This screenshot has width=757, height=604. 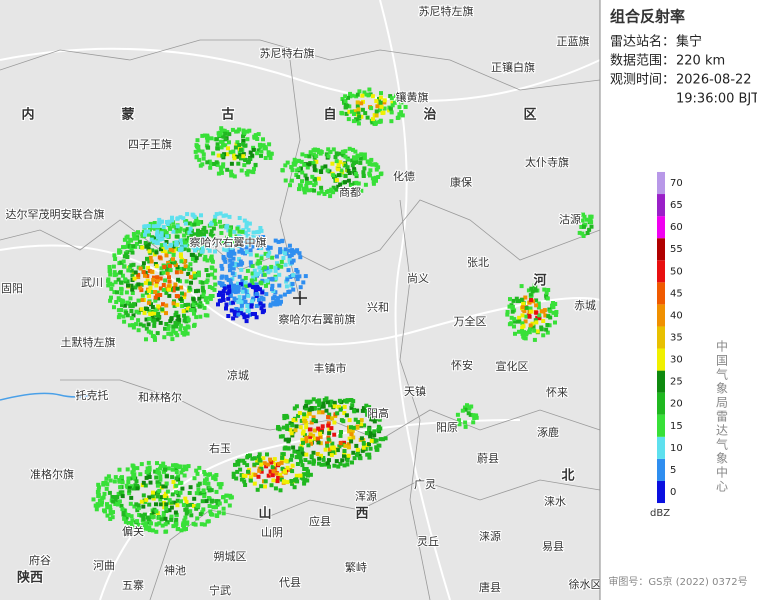 What do you see at coordinates (557, 392) in the screenshot?
I see `place-label: 怀来` at bounding box center [557, 392].